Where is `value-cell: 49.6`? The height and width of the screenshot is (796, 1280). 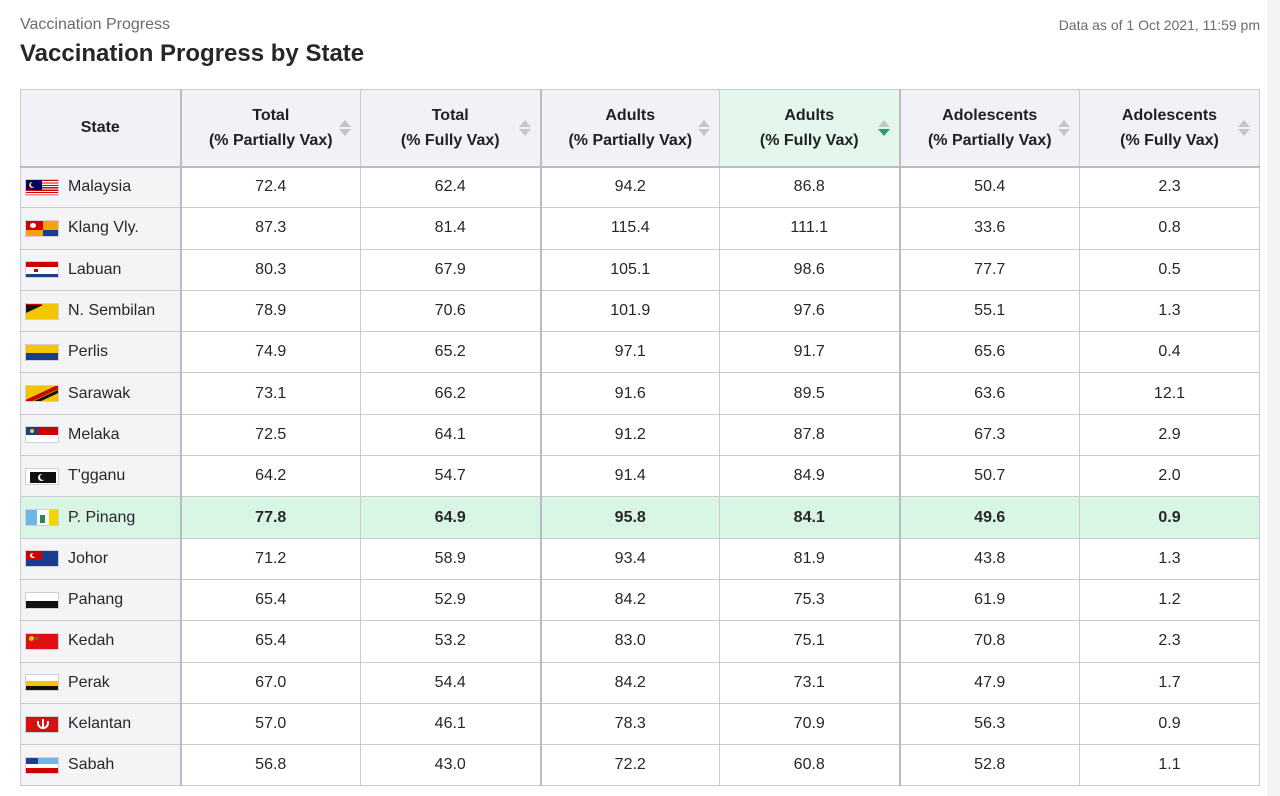
value-cell: 49.6 is located at coordinates (989, 517).